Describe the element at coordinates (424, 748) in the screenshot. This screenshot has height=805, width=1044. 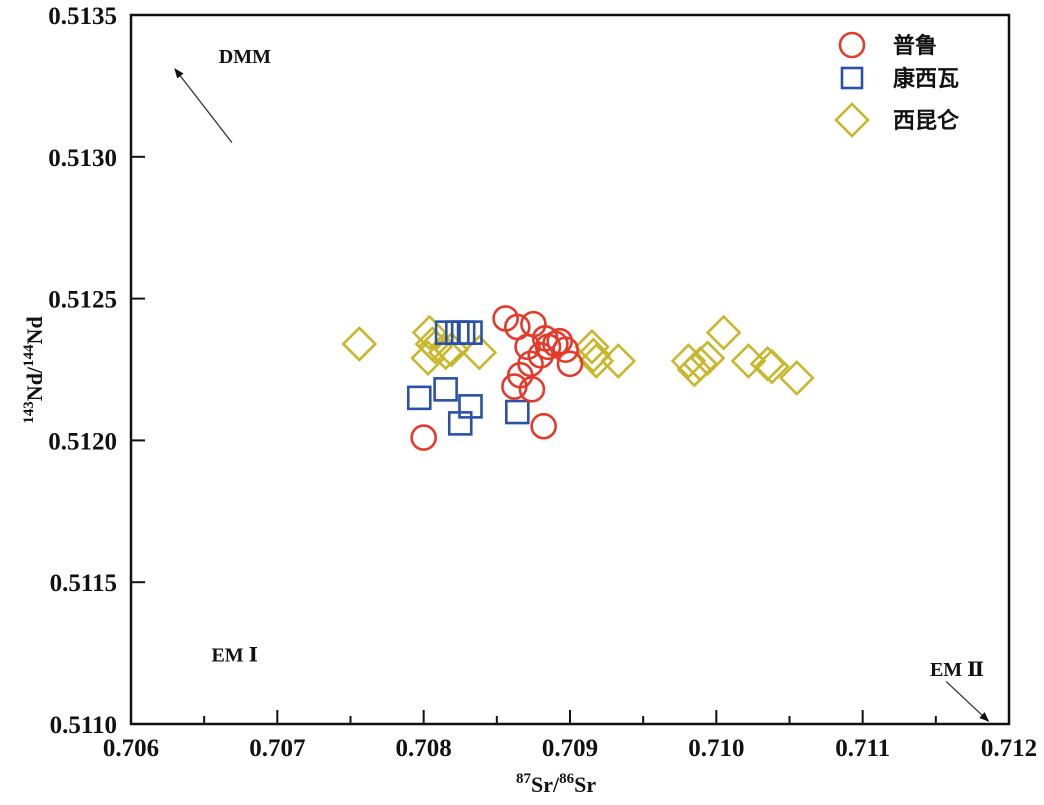
I see `x-tick-label: 0.708` at that location.